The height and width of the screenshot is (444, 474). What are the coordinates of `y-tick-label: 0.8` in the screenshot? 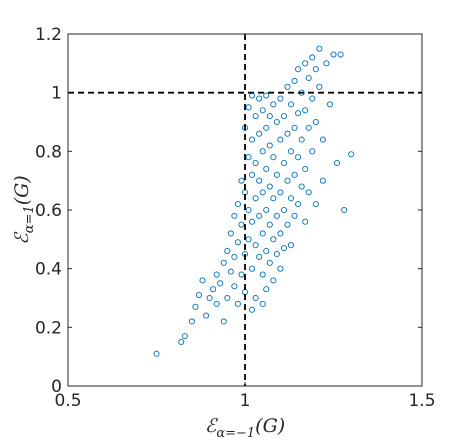 It's located at (48, 152).